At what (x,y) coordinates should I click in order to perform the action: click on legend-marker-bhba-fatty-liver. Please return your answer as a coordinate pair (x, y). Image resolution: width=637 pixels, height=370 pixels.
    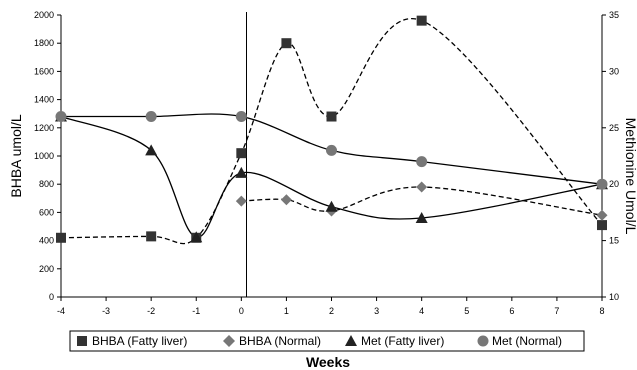
    Looking at the image, I should click on (82, 341).